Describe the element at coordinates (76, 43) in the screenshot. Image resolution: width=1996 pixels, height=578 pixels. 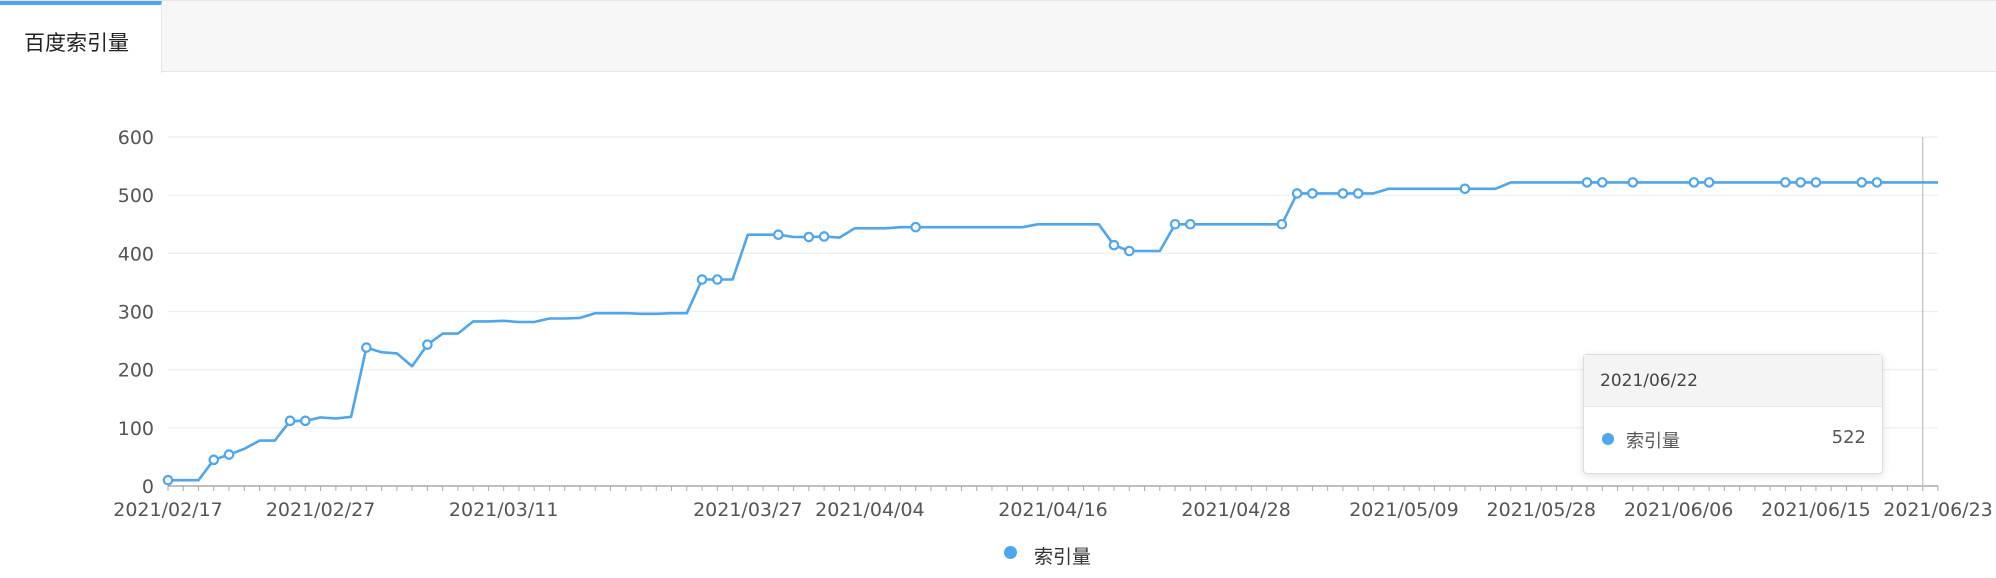
I see `tab-label: 百度索引量` at that location.